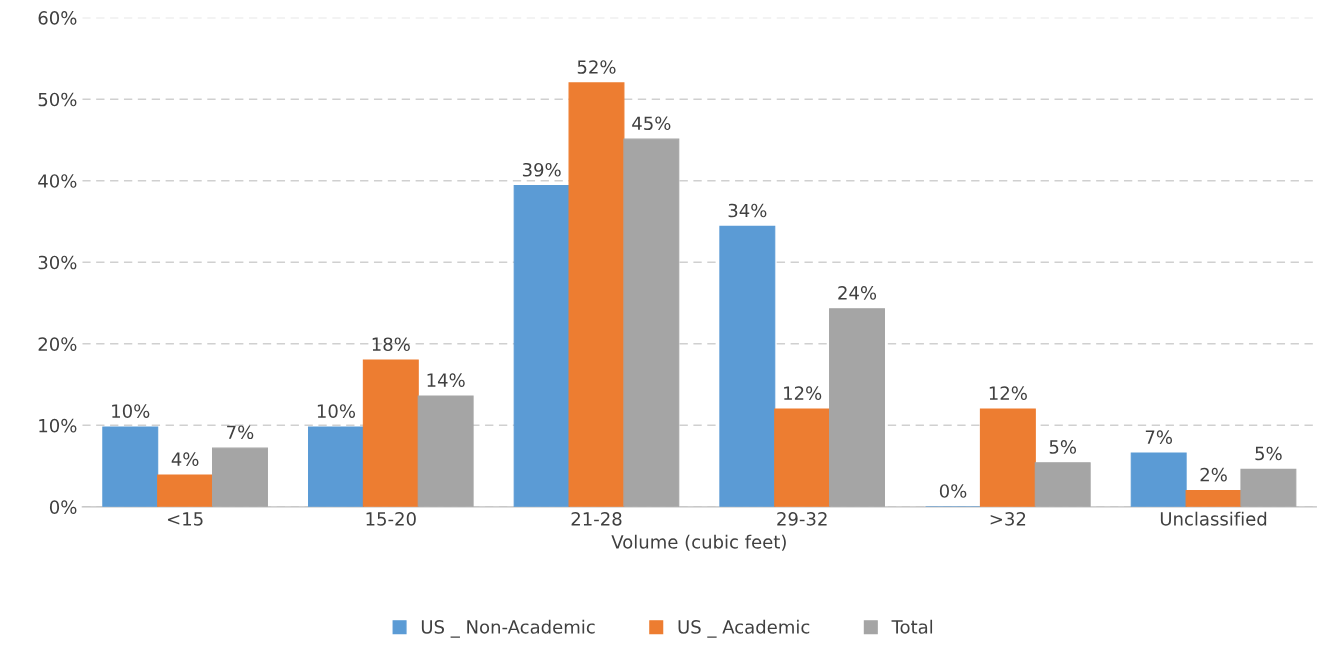 This screenshot has width=1327, height=654. Describe the element at coordinates (57, 18) in the screenshot. I see `y-tick-label: 60%` at that location.